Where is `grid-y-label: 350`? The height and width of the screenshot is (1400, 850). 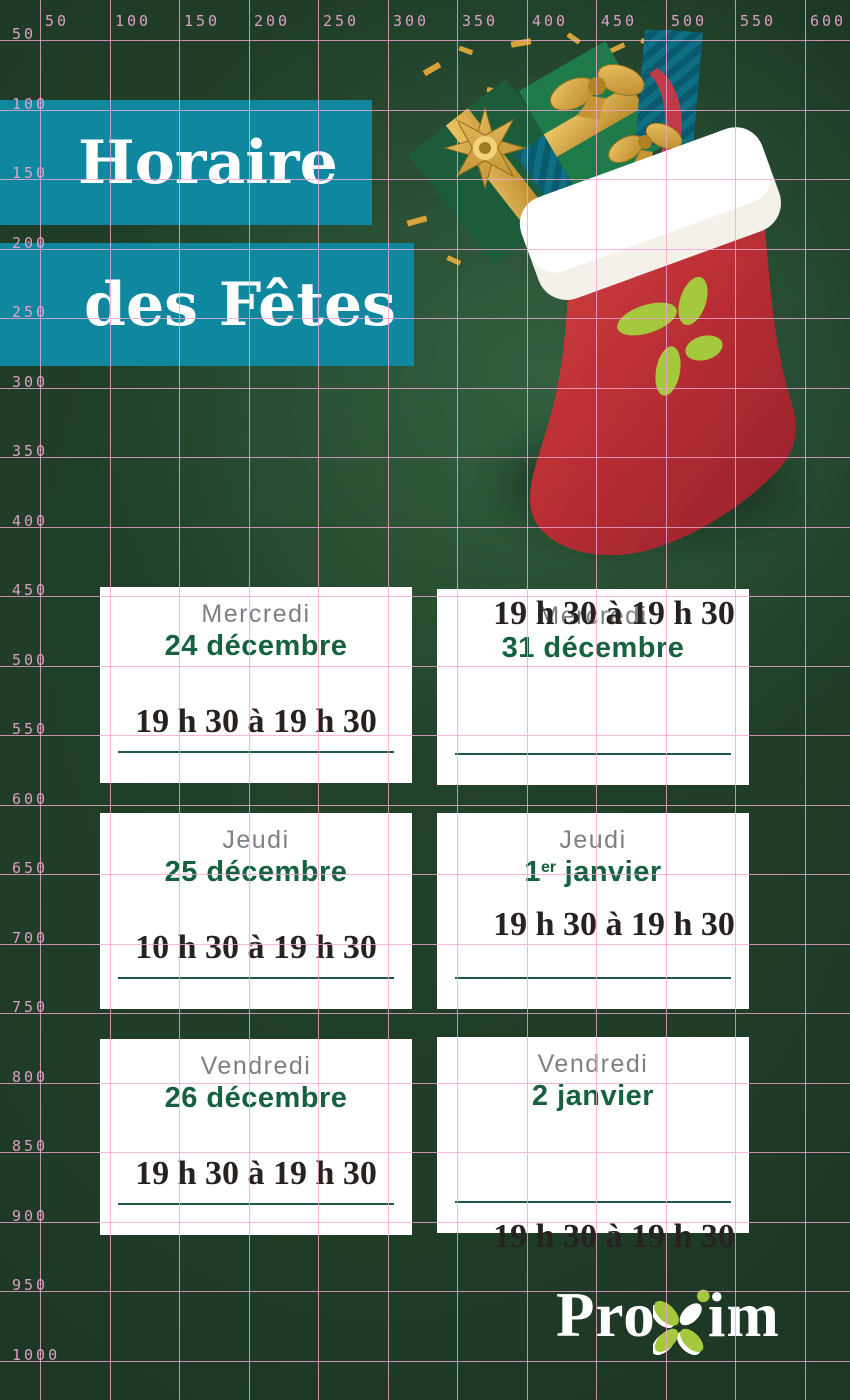 grid-y-label: 350 is located at coordinates (30, 451).